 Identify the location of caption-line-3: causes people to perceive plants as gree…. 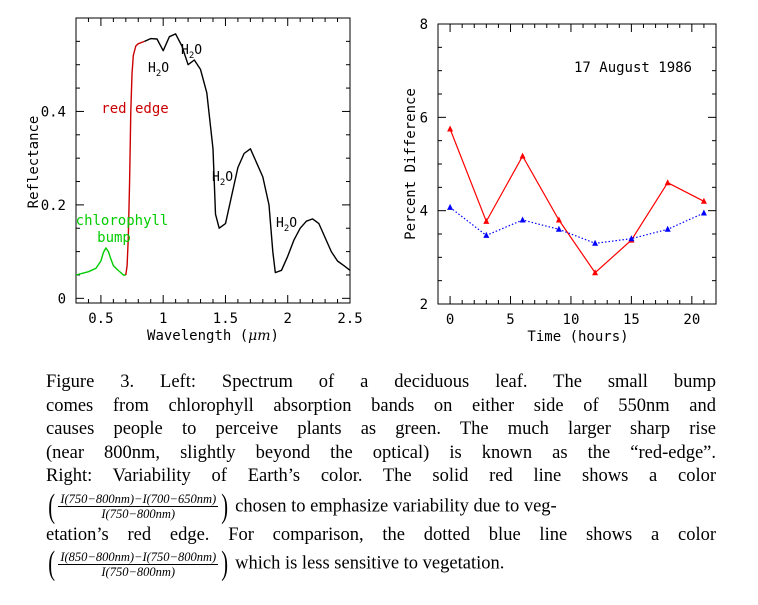
(381, 429).